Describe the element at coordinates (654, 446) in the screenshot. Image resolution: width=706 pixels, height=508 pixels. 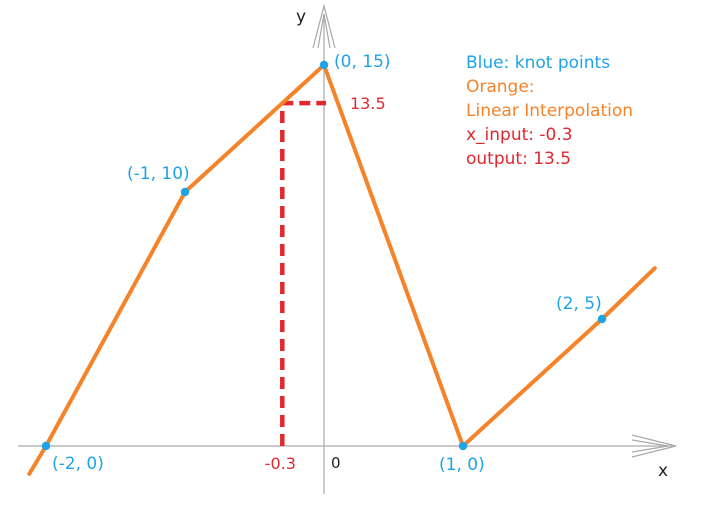
I see `x-axis-arrowhead` at that location.